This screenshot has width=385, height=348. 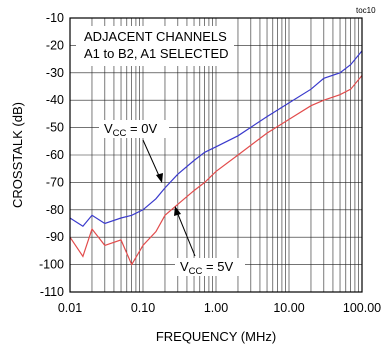 What do you see at coordinates (55, 18) in the screenshot?
I see `y-tick-label: -10` at bounding box center [55, 18].